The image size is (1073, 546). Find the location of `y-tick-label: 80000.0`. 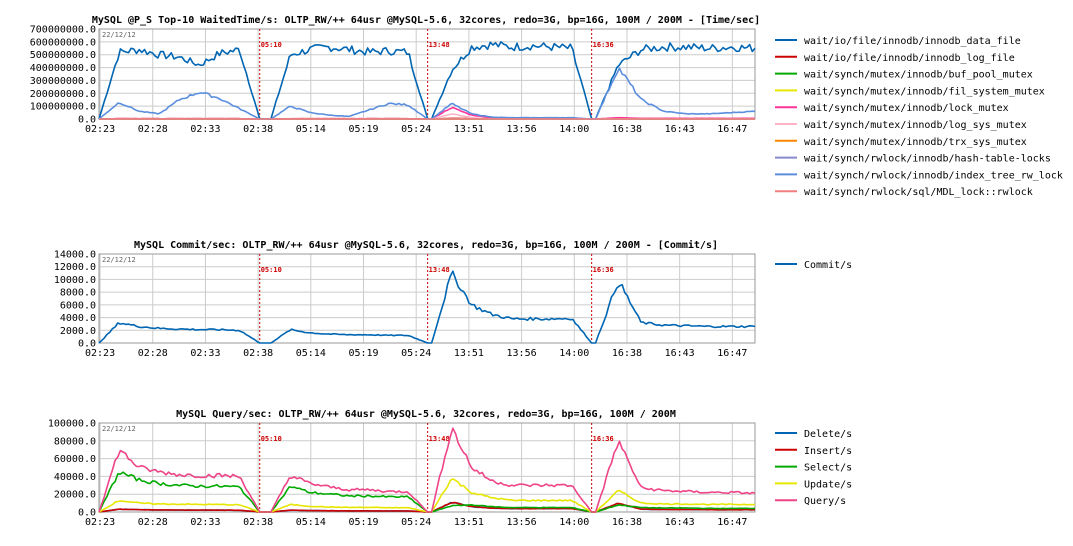

y-tick-label: 80000.0 is located at coordinates (75, 441).